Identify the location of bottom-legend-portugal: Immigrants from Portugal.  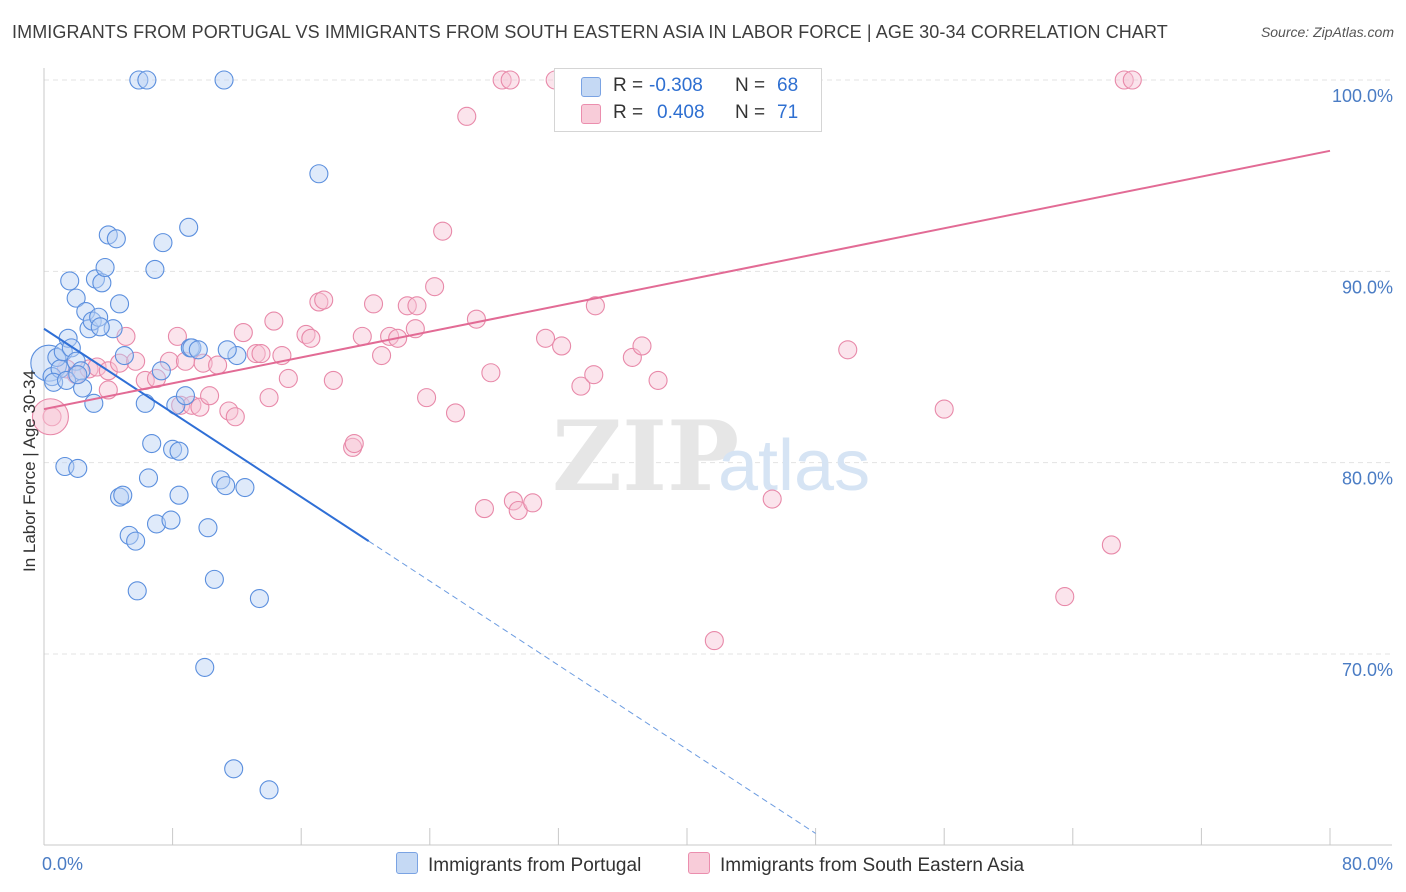
(518, 864).